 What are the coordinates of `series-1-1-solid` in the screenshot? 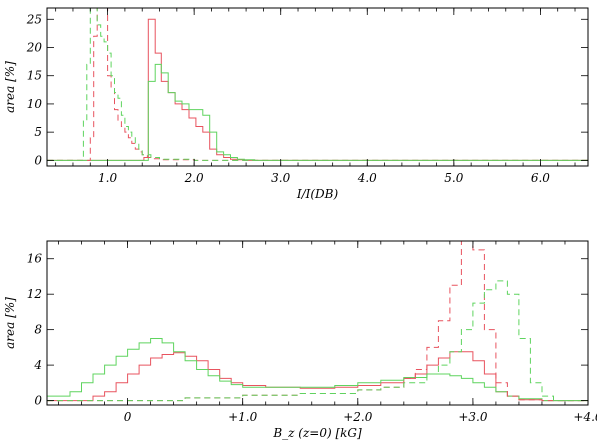 It's located at (317, 370).